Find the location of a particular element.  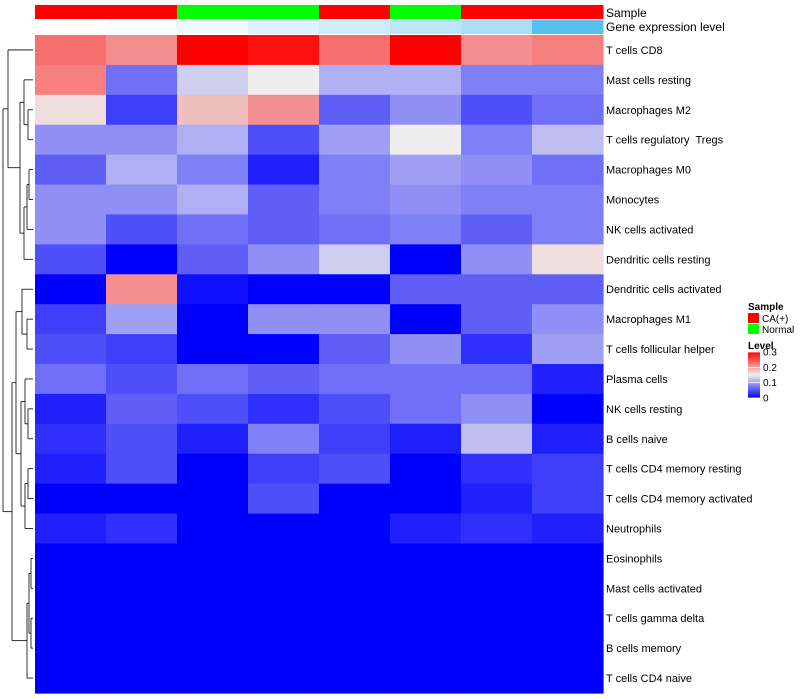

legend-color-bar is located at coordinates (754, 375).